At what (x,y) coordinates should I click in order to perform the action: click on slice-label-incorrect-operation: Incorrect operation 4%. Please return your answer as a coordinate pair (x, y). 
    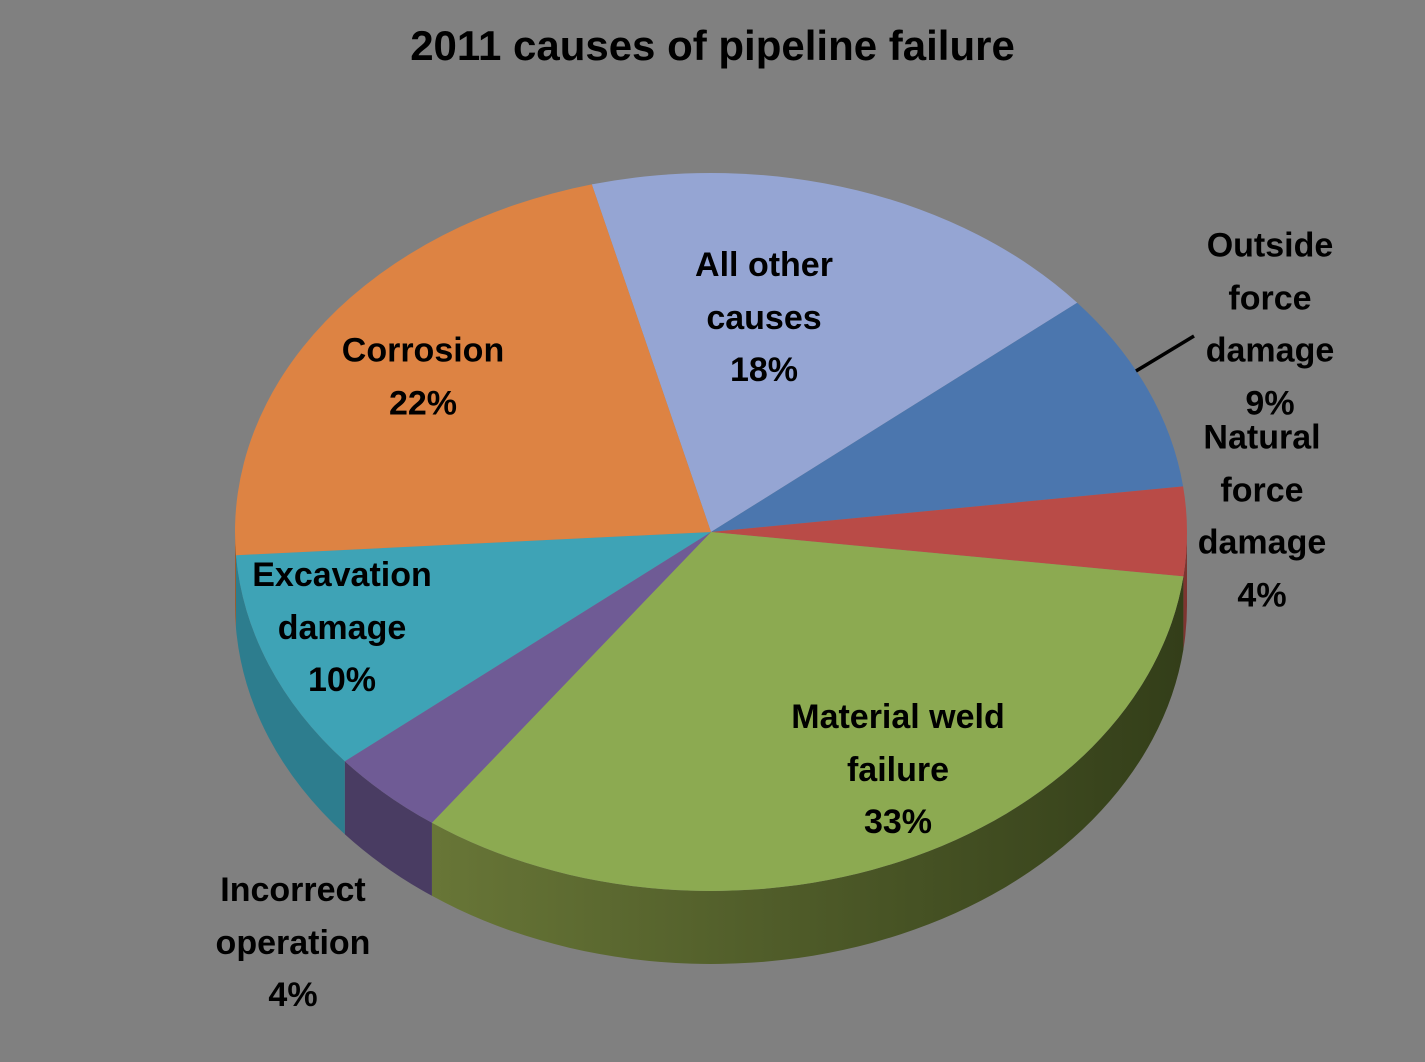
    Looking at the image, I should click on (293, 942).